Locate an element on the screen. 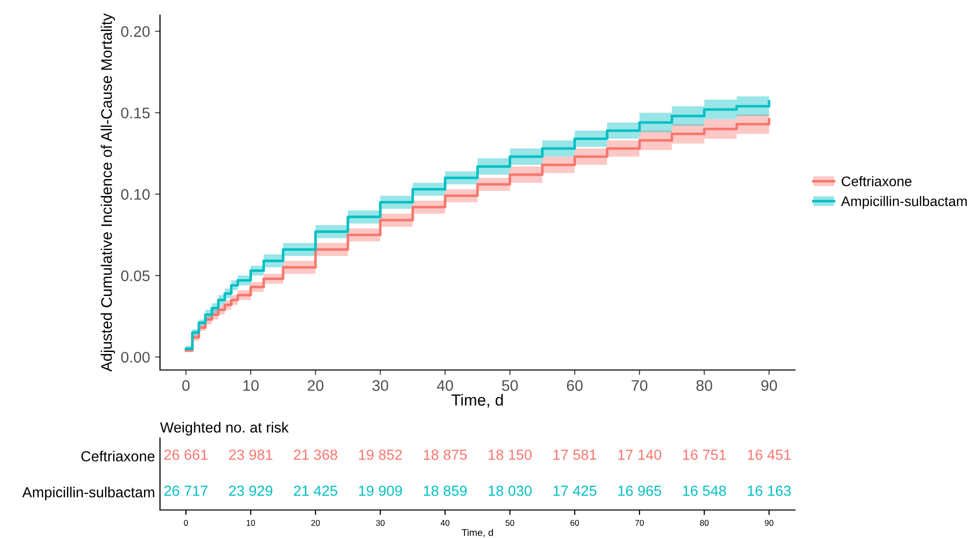 Image resolution: width=969 pixels, height=538 pixels. data-label: 16 751 is located at coordinates (704, 455).